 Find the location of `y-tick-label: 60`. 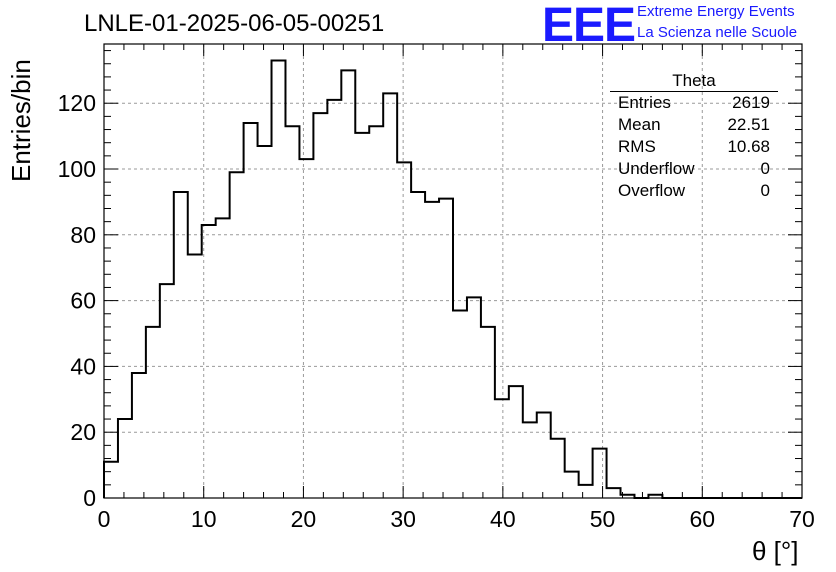

y-tick-label: 60 is located at coordinates (83, 301).